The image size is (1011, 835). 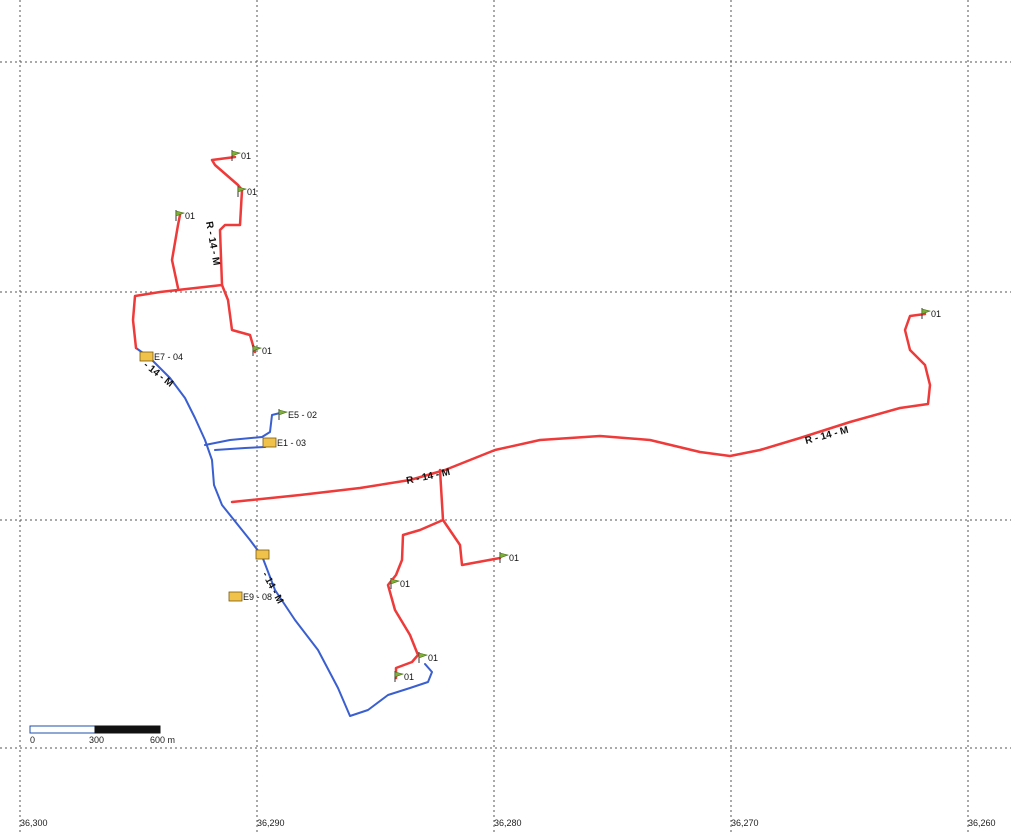 I want to click on red-route-south, so click(x=470, y=517).